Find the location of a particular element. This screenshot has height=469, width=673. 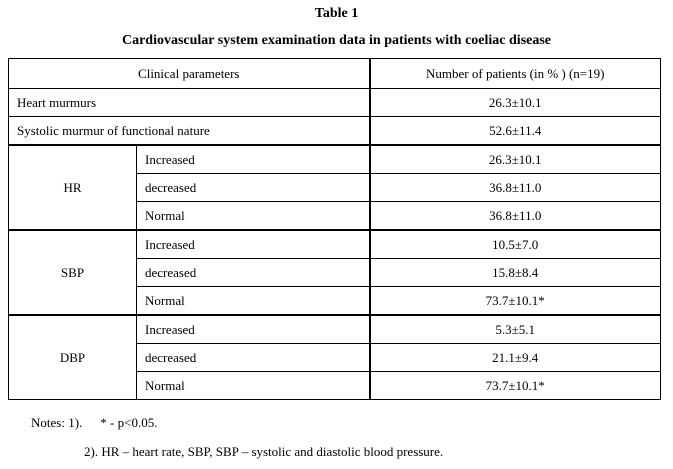

table-row: decreased 15.8±8.4 is located at coordinates (335, 272).